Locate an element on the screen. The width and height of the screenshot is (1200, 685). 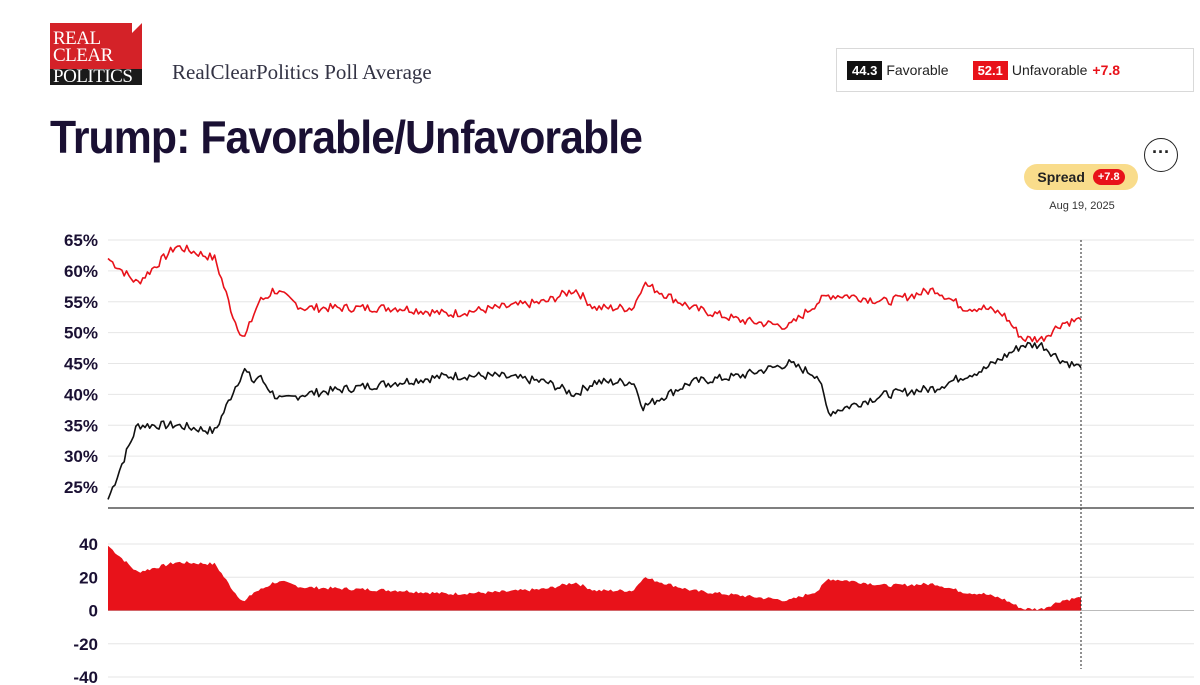
legend-unfavorable: 52.1 Unfavorable +7.8 is located at coordinates (1046, 70).